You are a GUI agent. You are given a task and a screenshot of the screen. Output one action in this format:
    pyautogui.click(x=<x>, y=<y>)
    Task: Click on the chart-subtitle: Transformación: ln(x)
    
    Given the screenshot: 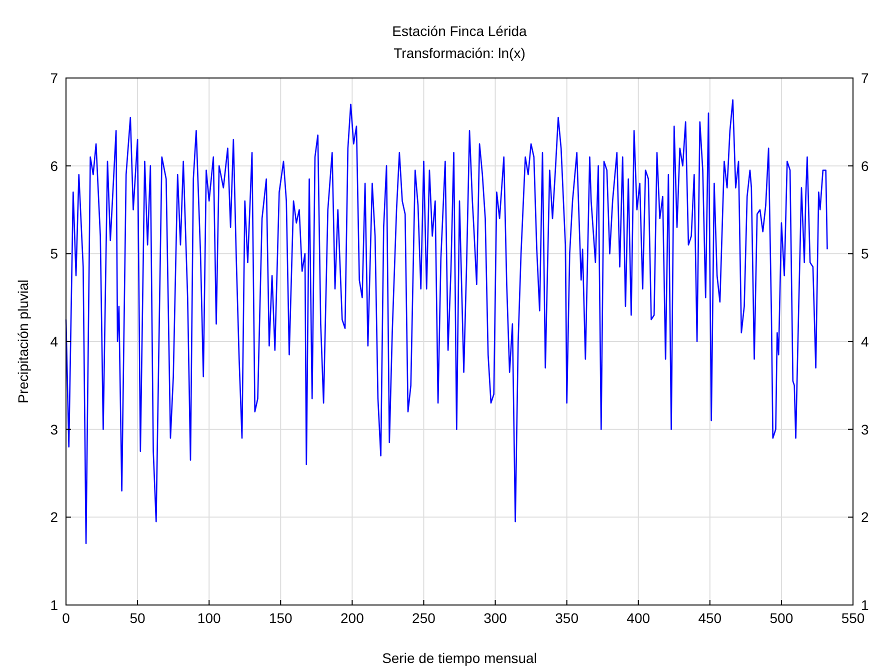 What is the action you would take?
    pyautogui.click(x=460, y=53)
    